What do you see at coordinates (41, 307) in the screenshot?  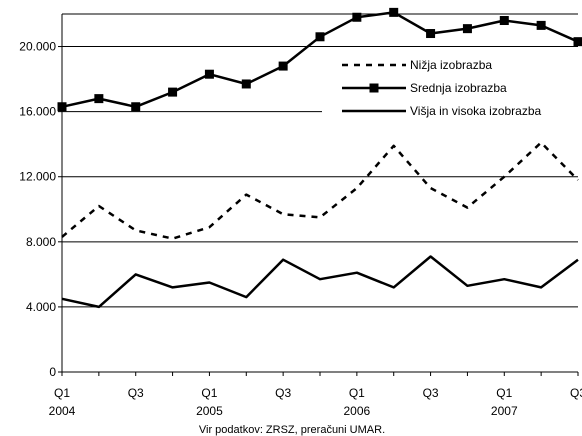 I see `y-tick-label: 4.000` at bounding box center [41, 307].